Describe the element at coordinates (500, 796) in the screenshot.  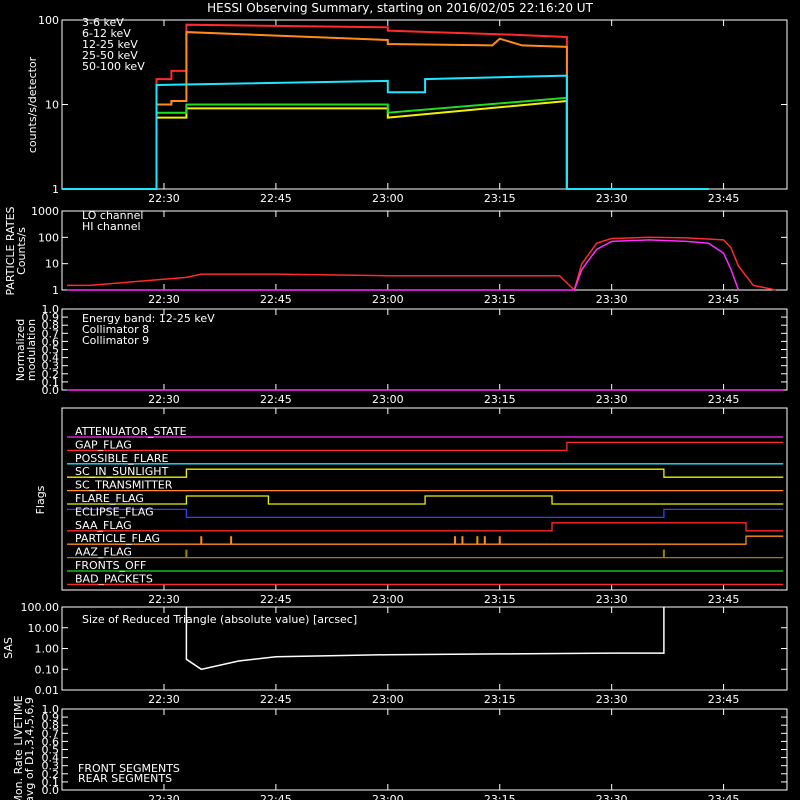
I see `livetime-x-tick-label: 23:15` at that location.